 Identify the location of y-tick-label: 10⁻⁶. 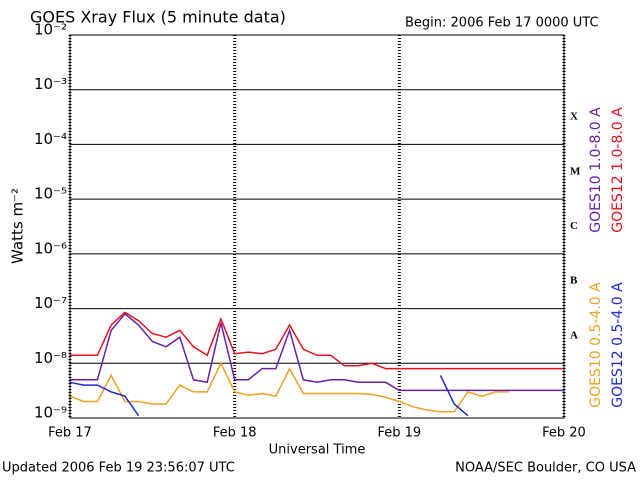
(50, 248).